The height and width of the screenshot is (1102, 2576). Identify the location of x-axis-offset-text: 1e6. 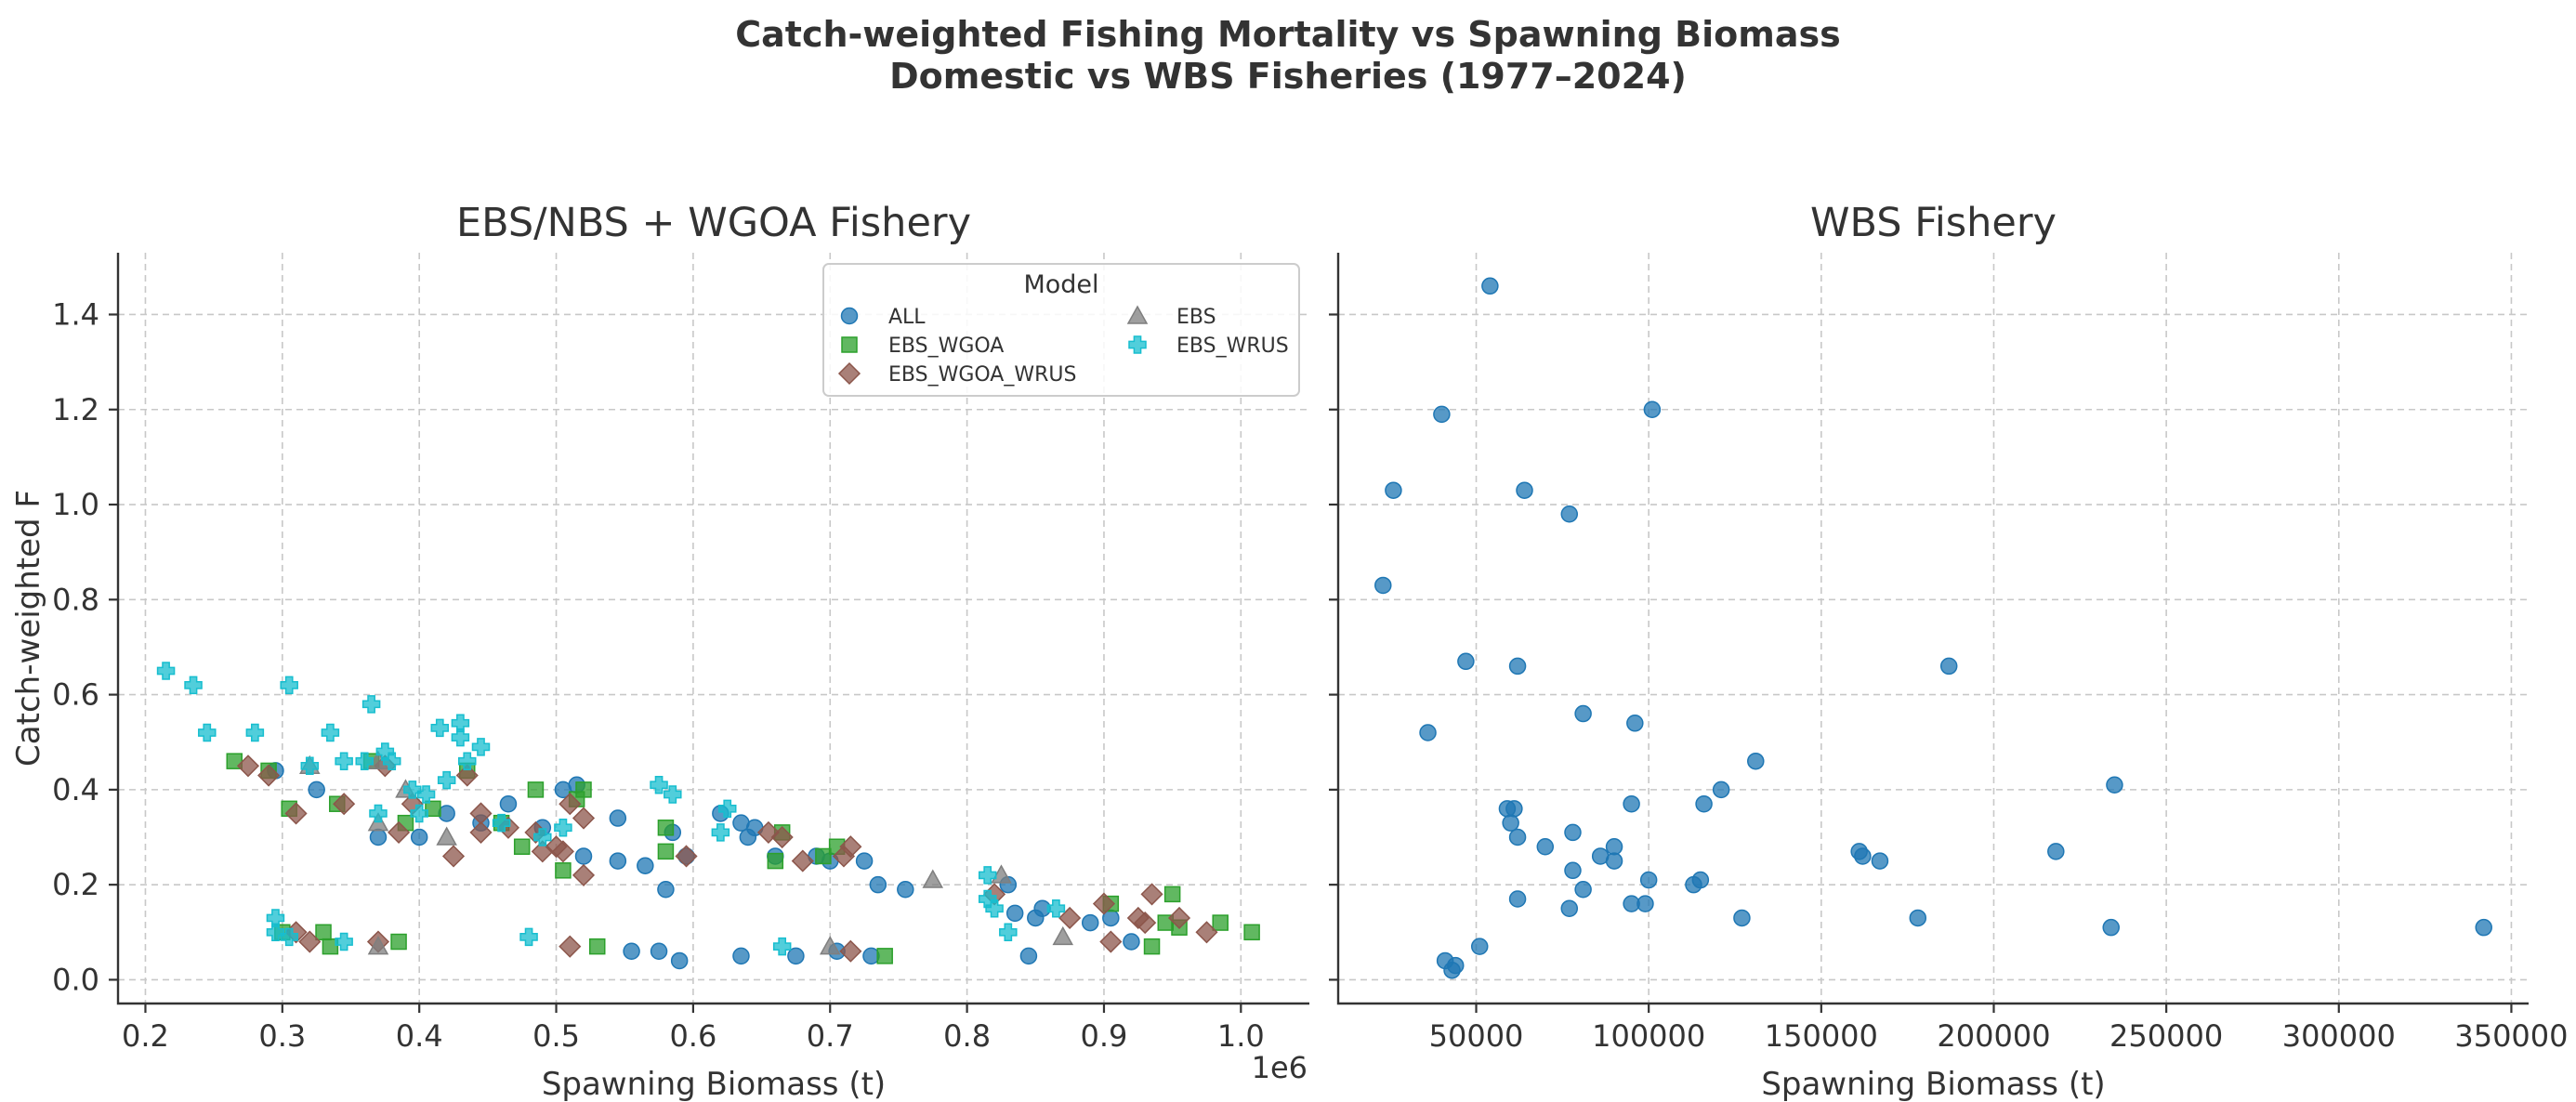
(1280, 1067).